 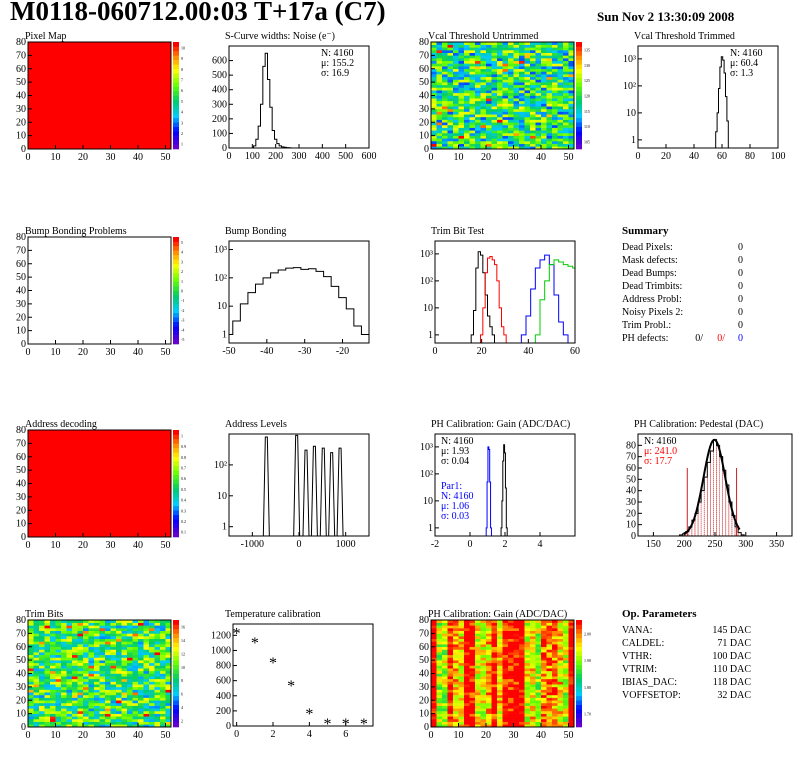 What do you see at coordinates (650, 260) in the screenshot?
I see `table-label: Mask defects:` at bounding box center [650, 260].